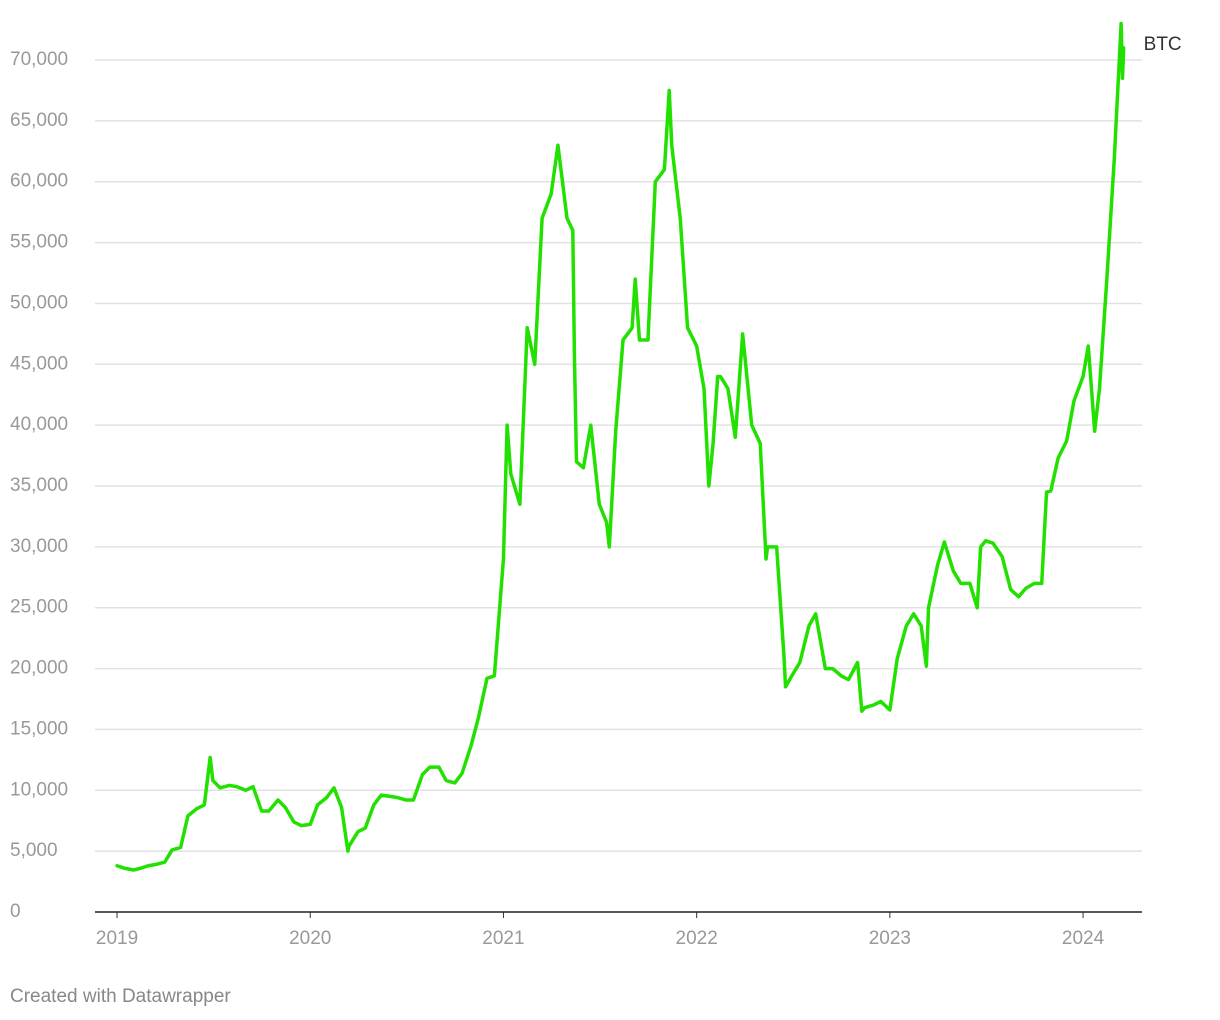  Describe the element at coordinates (39, 59) in the screenshot. I see `y-tick-label: 70,000` at that location.